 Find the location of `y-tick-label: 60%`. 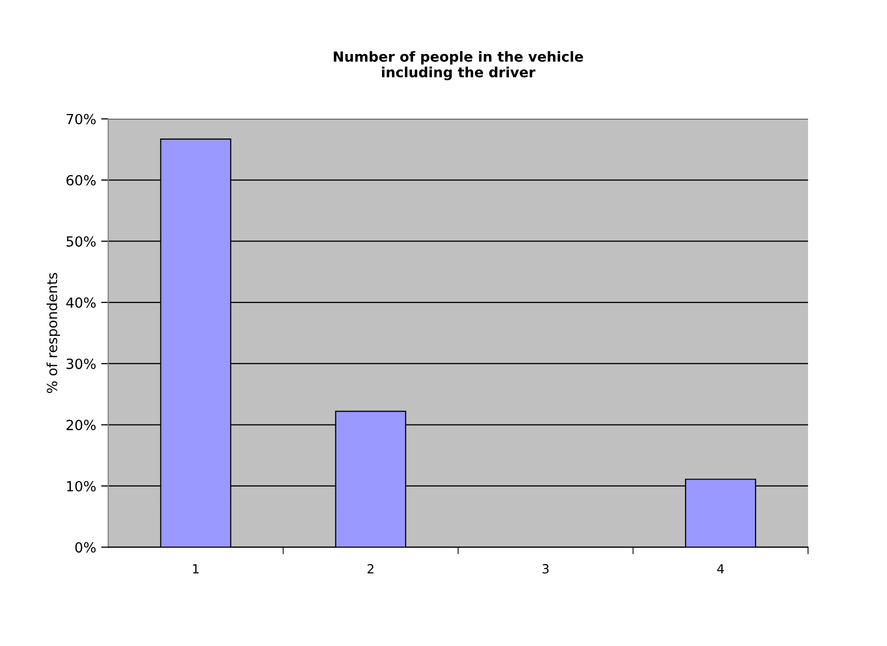

y-tick-label: 60% is located at coordinates (81, 180).